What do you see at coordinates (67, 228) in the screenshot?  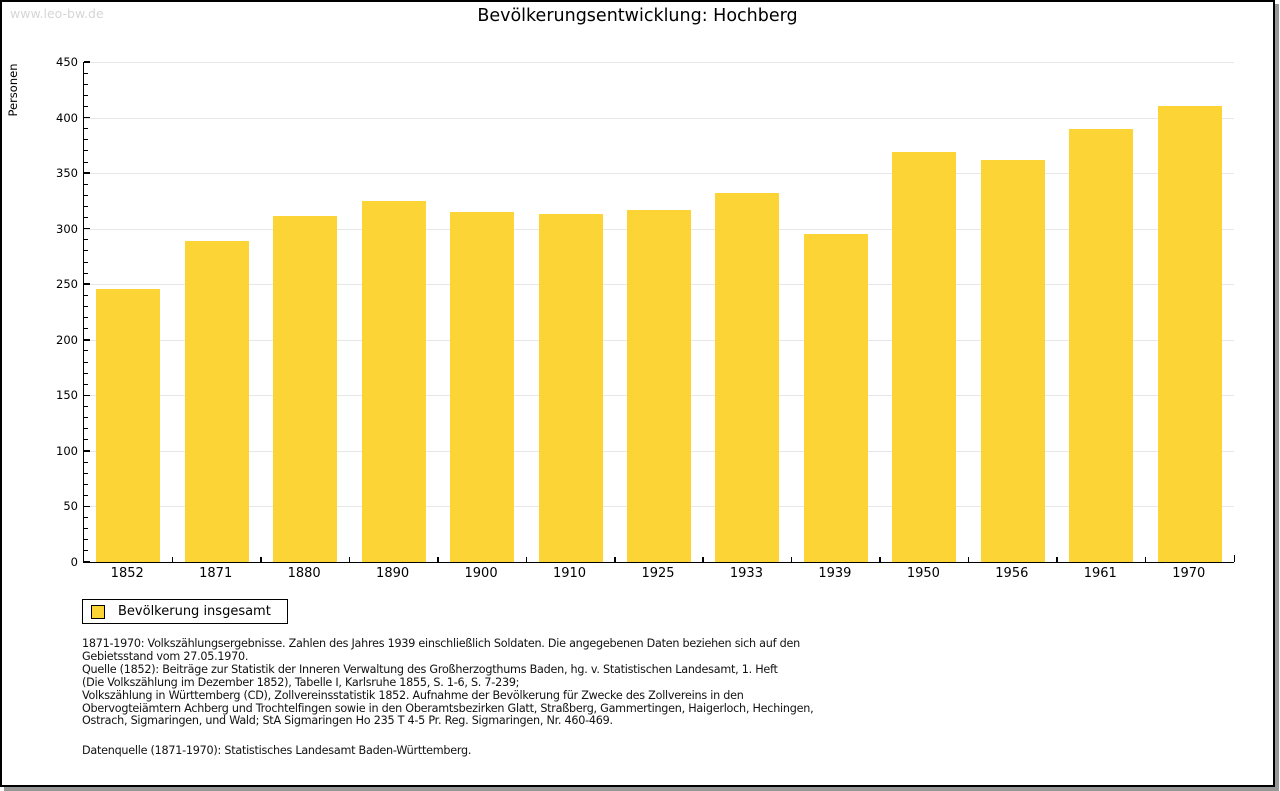 I see `y-tick-label-300: 300` at bounding box center [67, 228].